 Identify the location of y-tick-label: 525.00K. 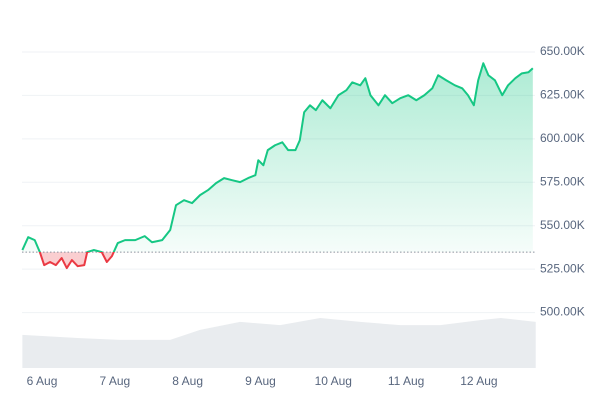
(562, 268).